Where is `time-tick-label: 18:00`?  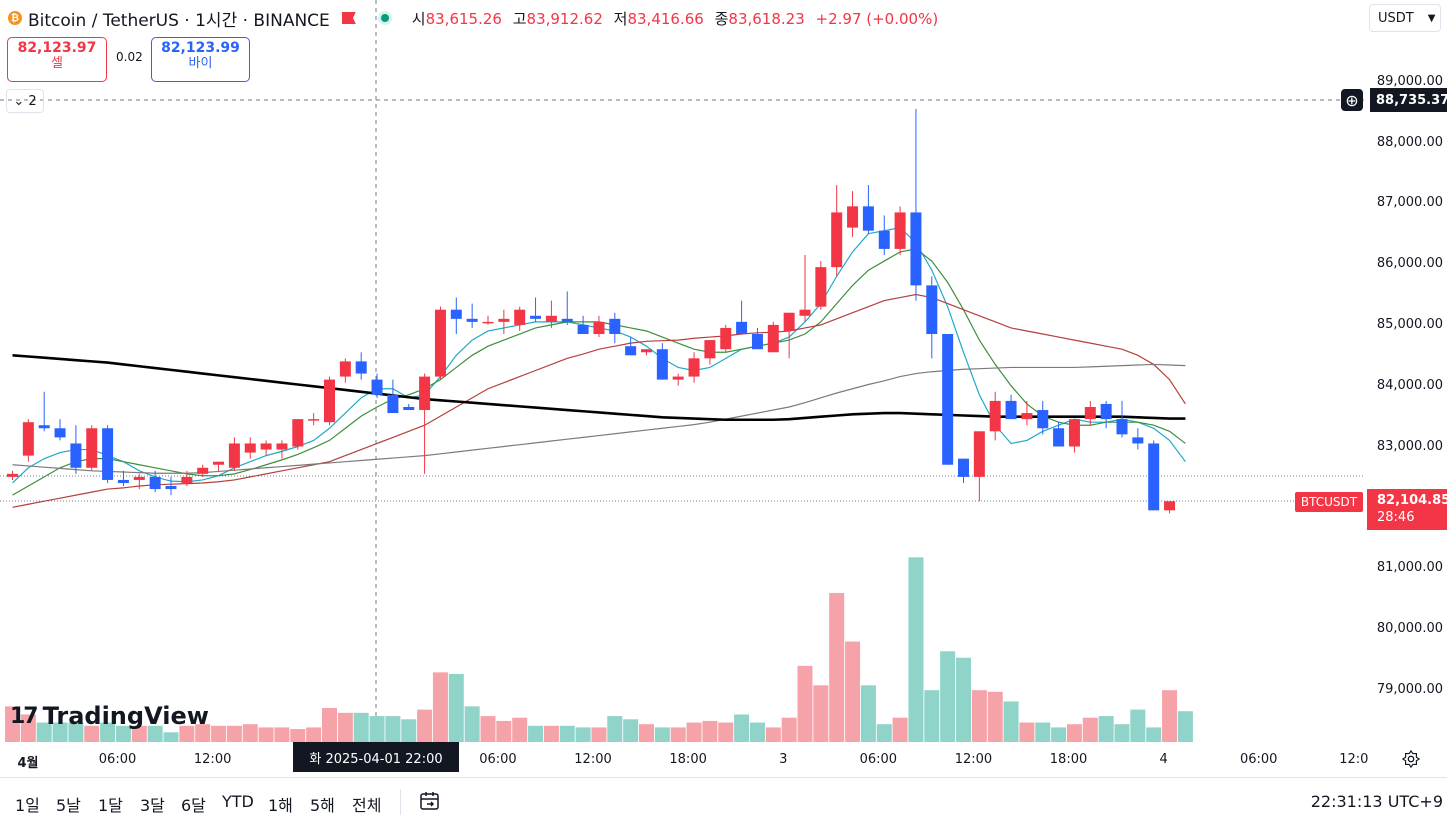
time-tick-label: 18:00 is located at coordinates (688, 759).